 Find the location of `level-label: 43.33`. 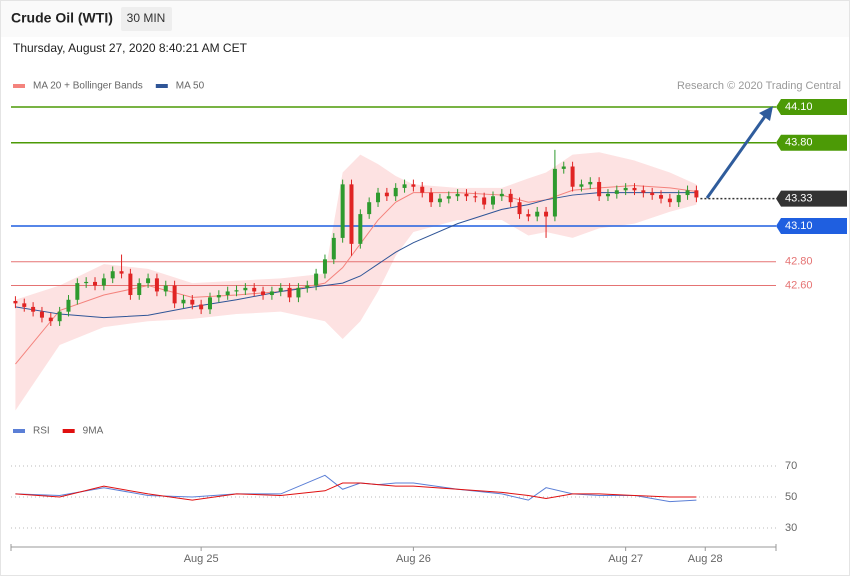

level-label: 43.33 is located at coordinates (799, 199).